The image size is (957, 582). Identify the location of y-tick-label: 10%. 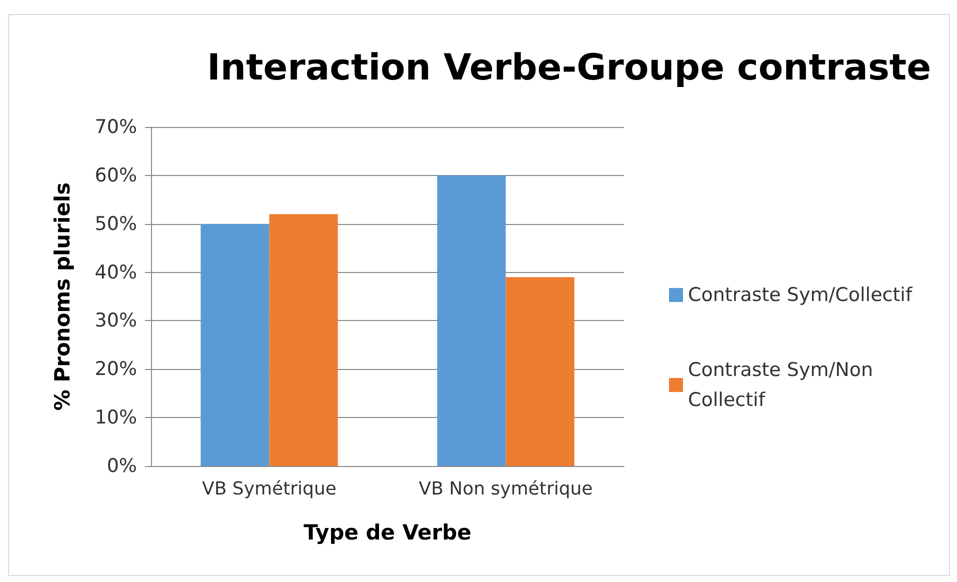
(115, 417).